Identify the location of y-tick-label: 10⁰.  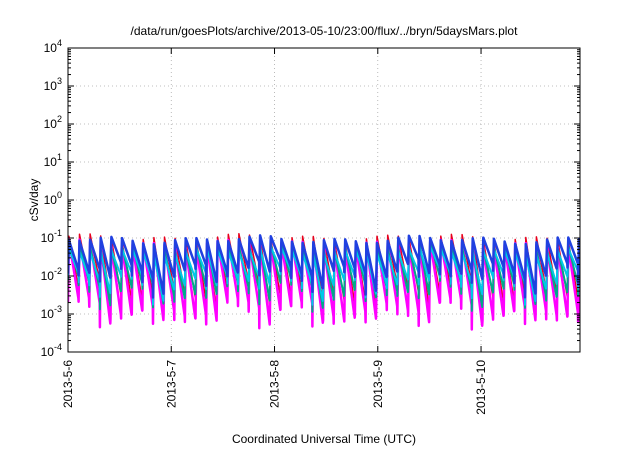
(53, 198).